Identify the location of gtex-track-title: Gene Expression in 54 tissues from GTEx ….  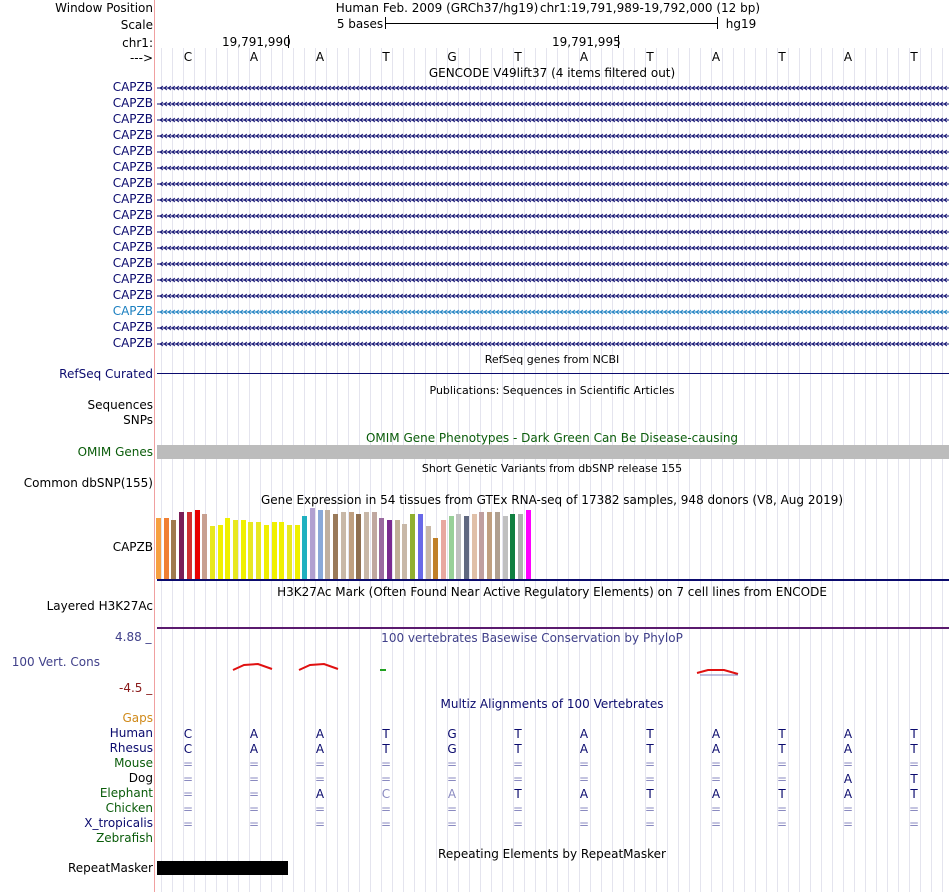
(552, 500).